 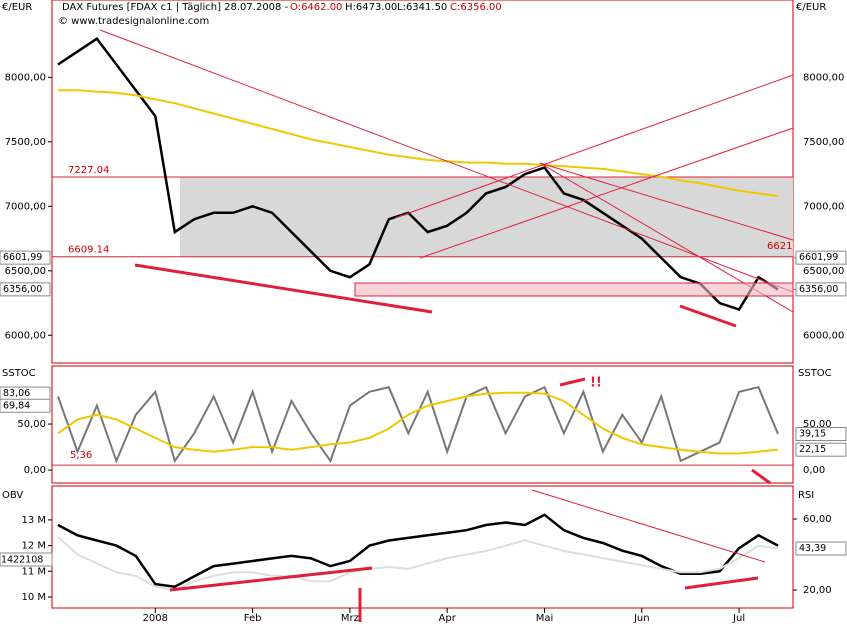 What do you see at coordinates (476, 7) in the screenshot?
I see `ohlc-close: C:6356.00` at bounding box center [476, 7].